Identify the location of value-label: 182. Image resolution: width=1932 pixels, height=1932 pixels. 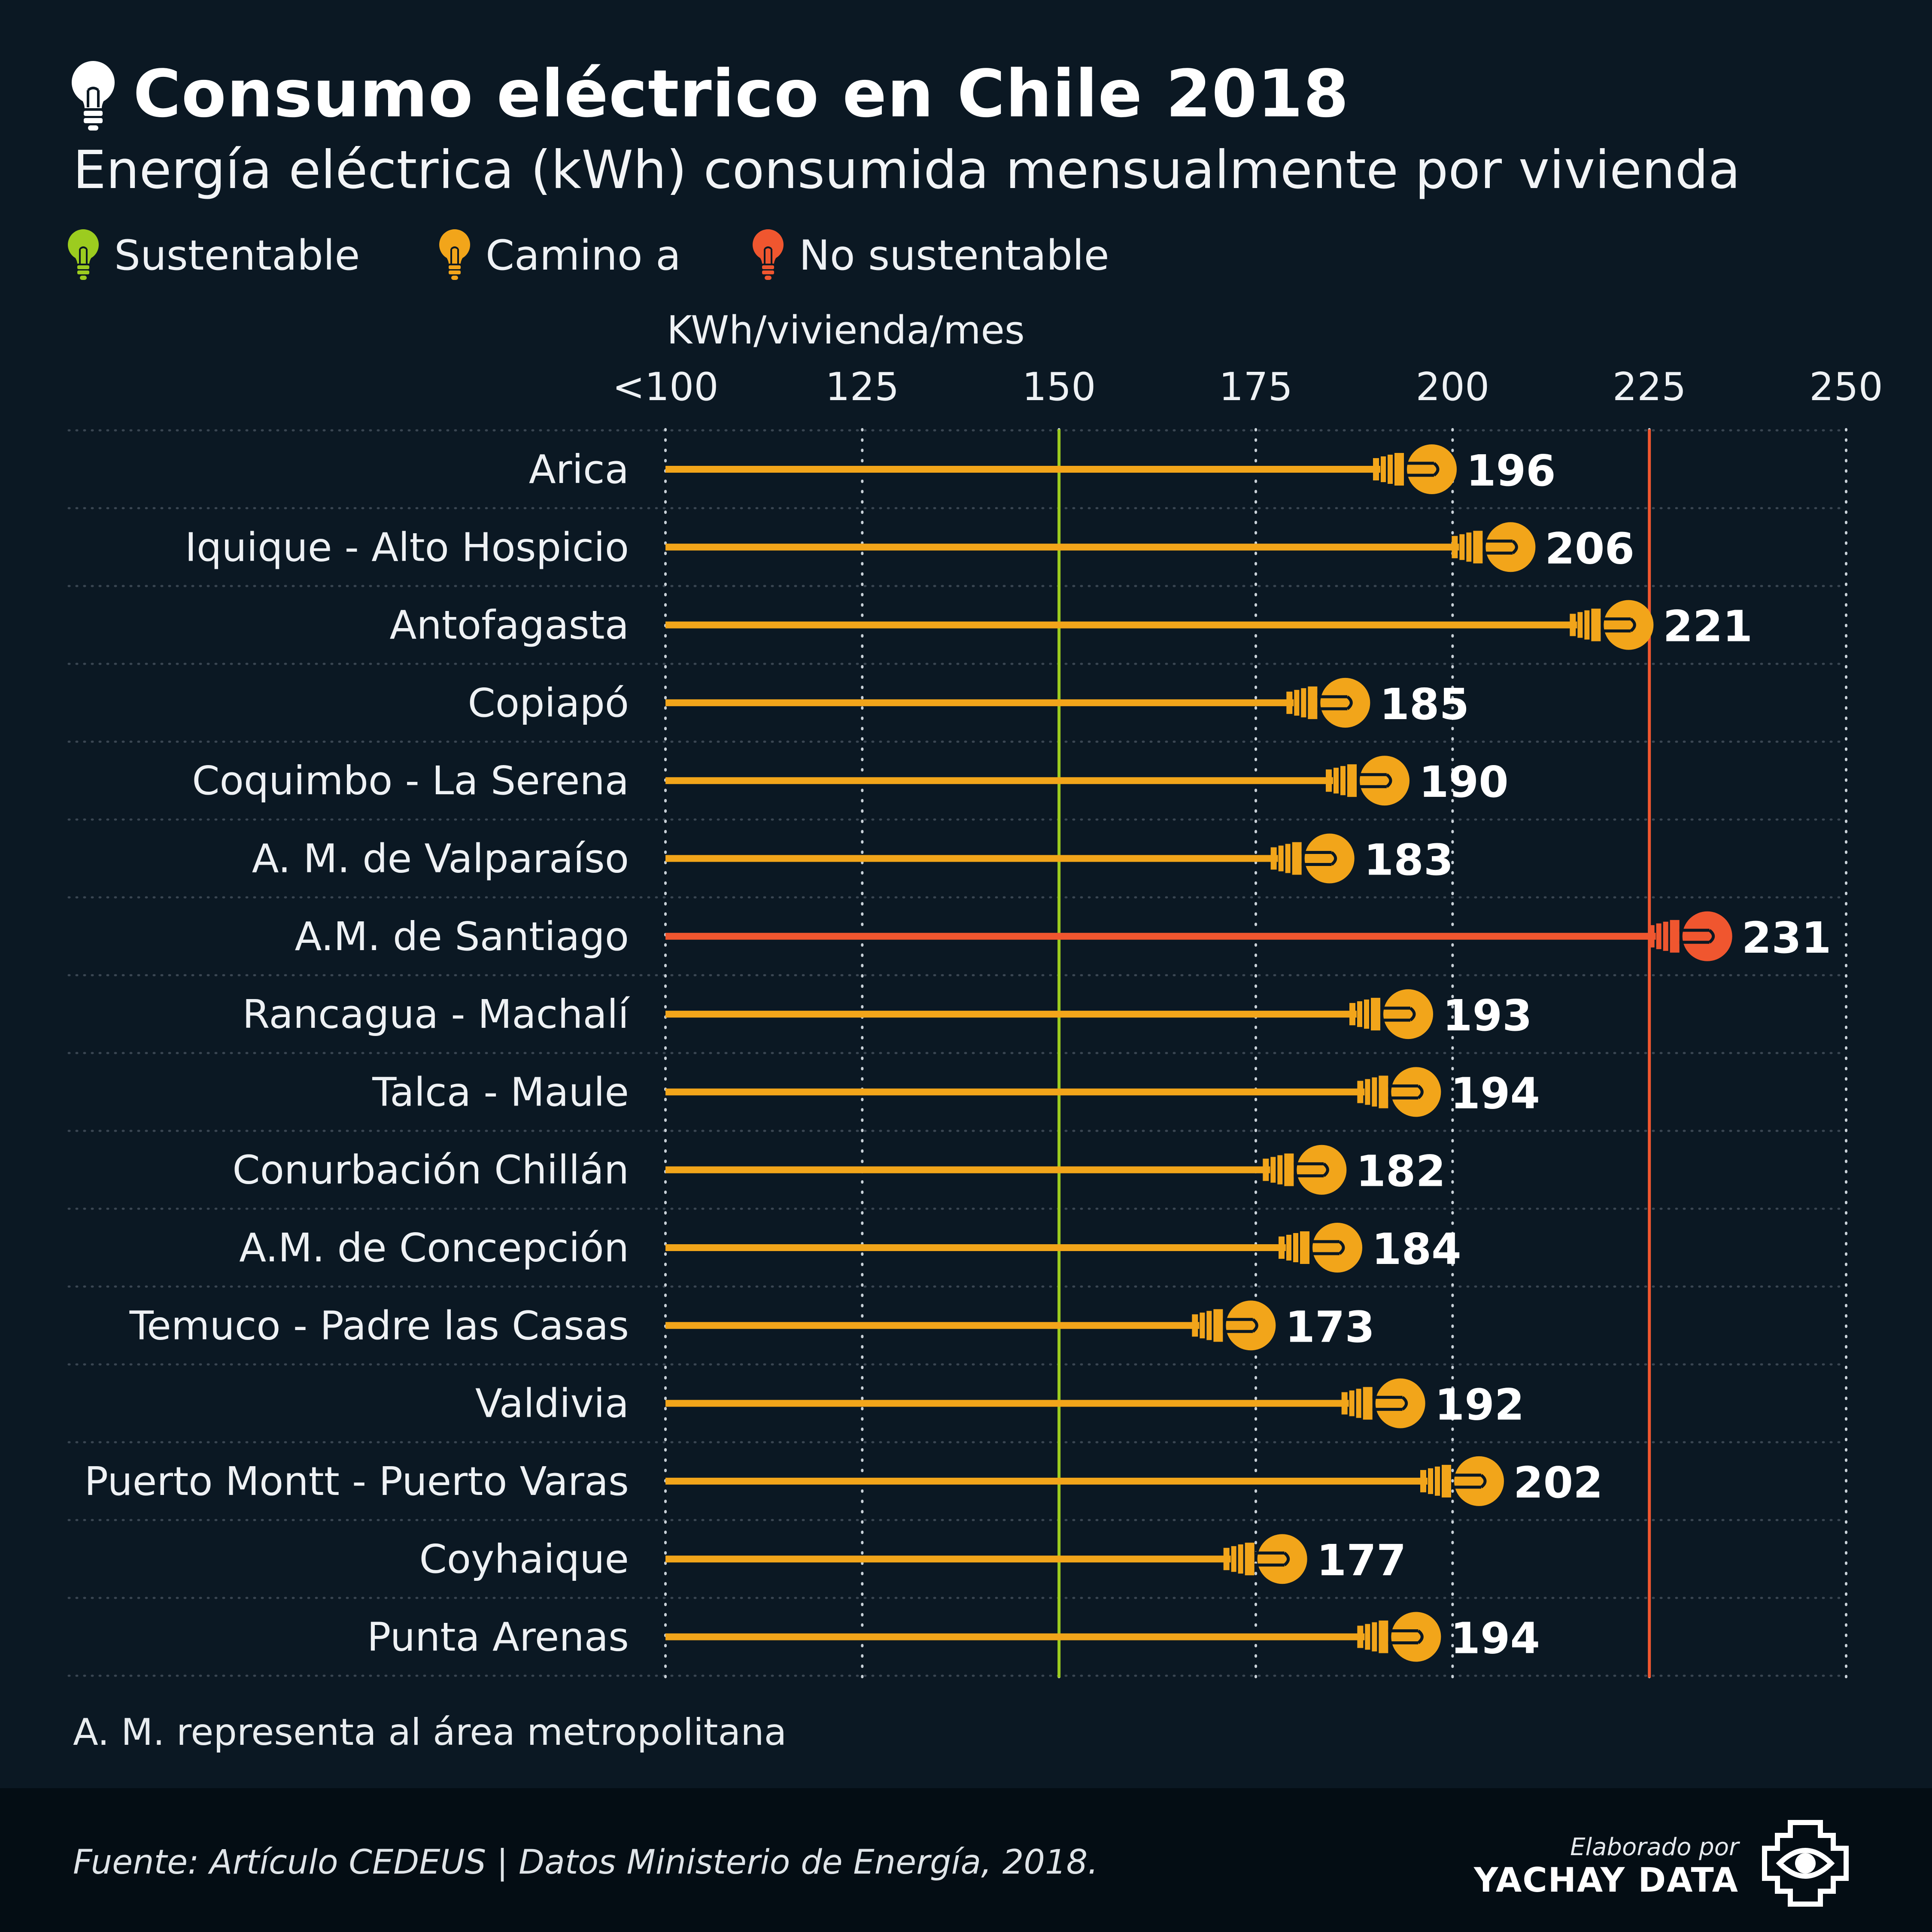
(1401, 1171).